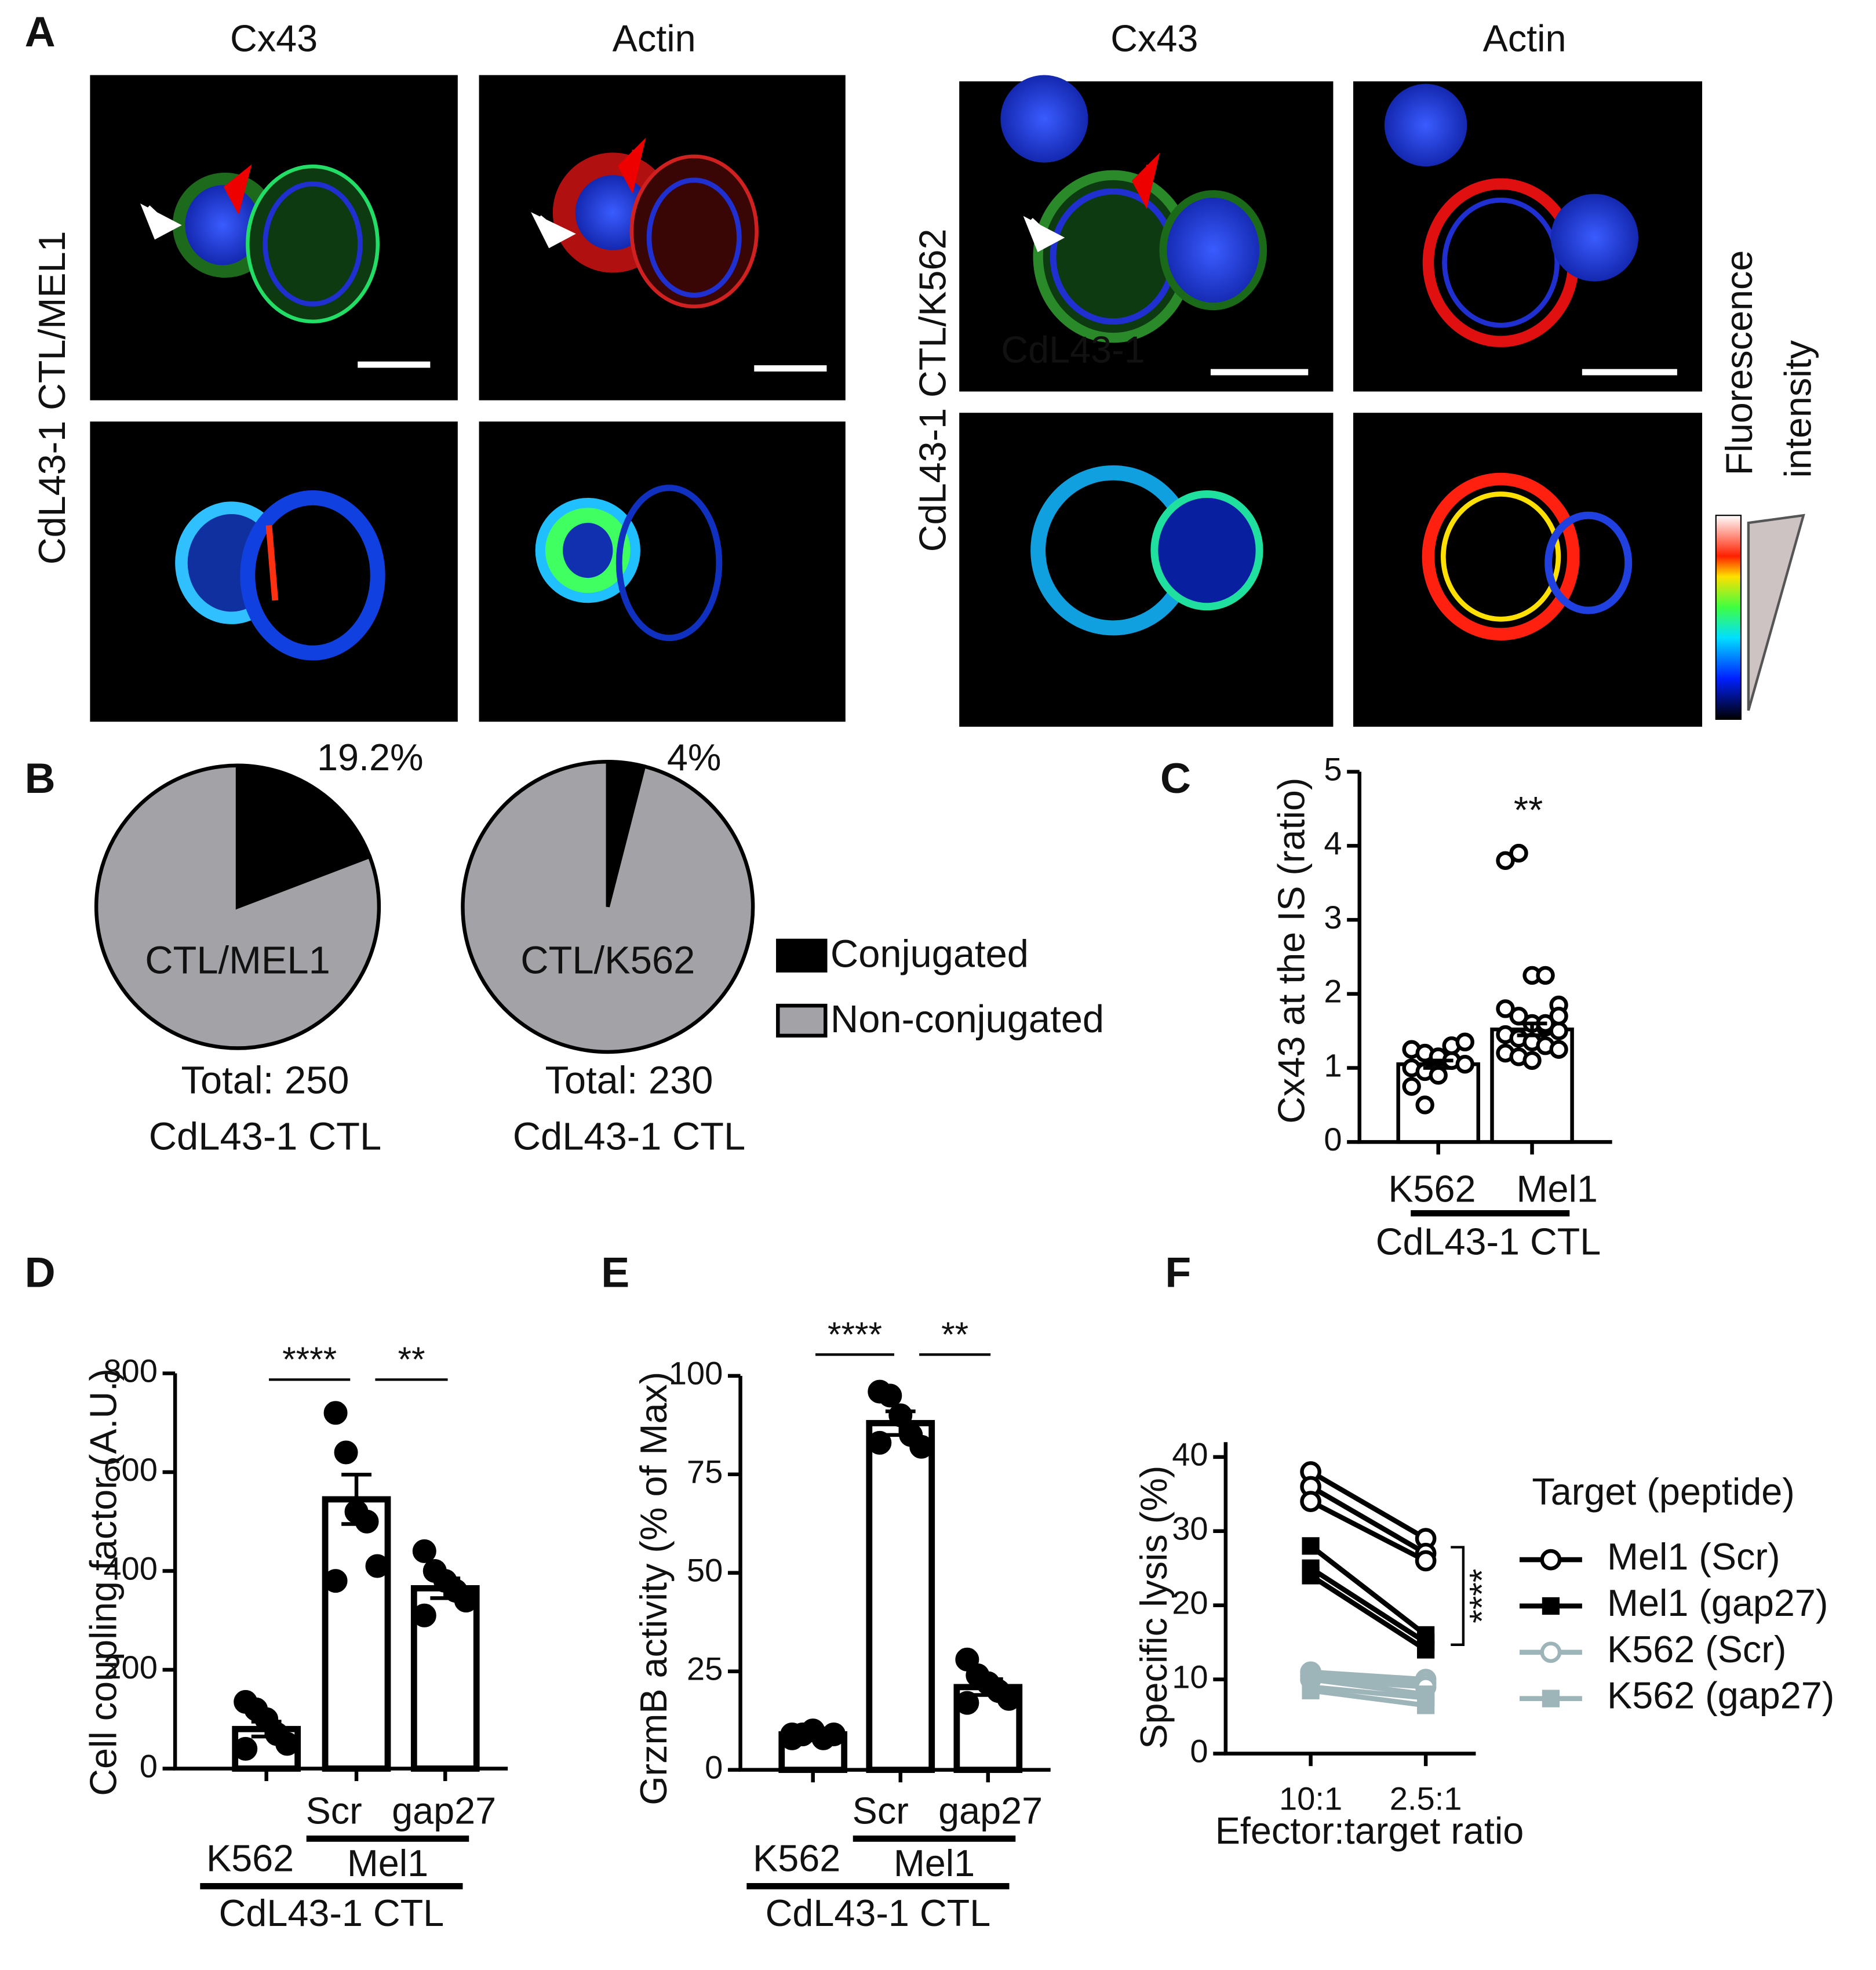 This screenshot has height=1970, width=1876. I want to click on significance-bracket, so click(1458, 1596).